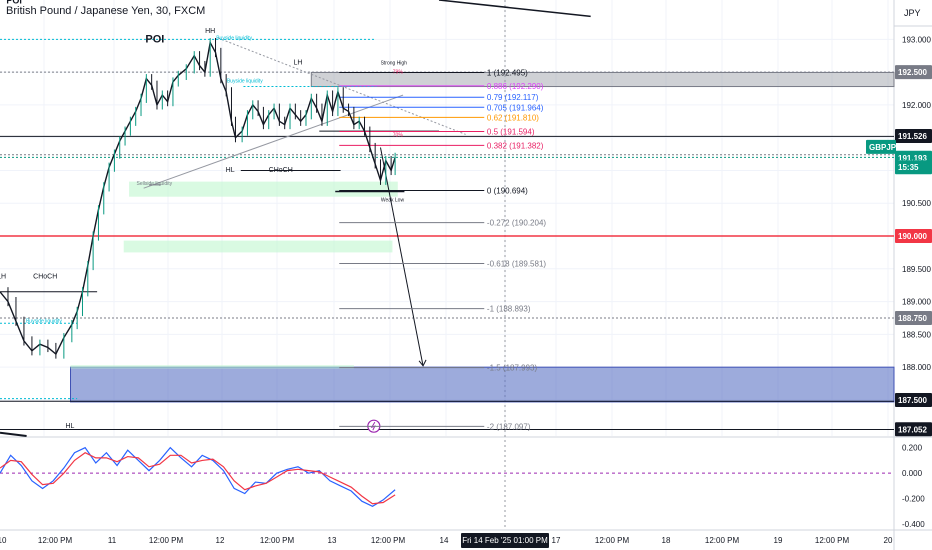 Image resolution: width=932 pixels, height=550 pixels. What do you see at coordinates (888, 540) in the screenshot?
I see `time-tick-label: 20` at bounding box center [888, 540].